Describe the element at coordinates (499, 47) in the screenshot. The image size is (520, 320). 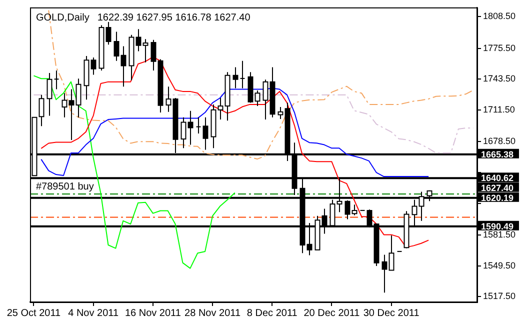
I see `y-tick-label: 1775.50` at that location.